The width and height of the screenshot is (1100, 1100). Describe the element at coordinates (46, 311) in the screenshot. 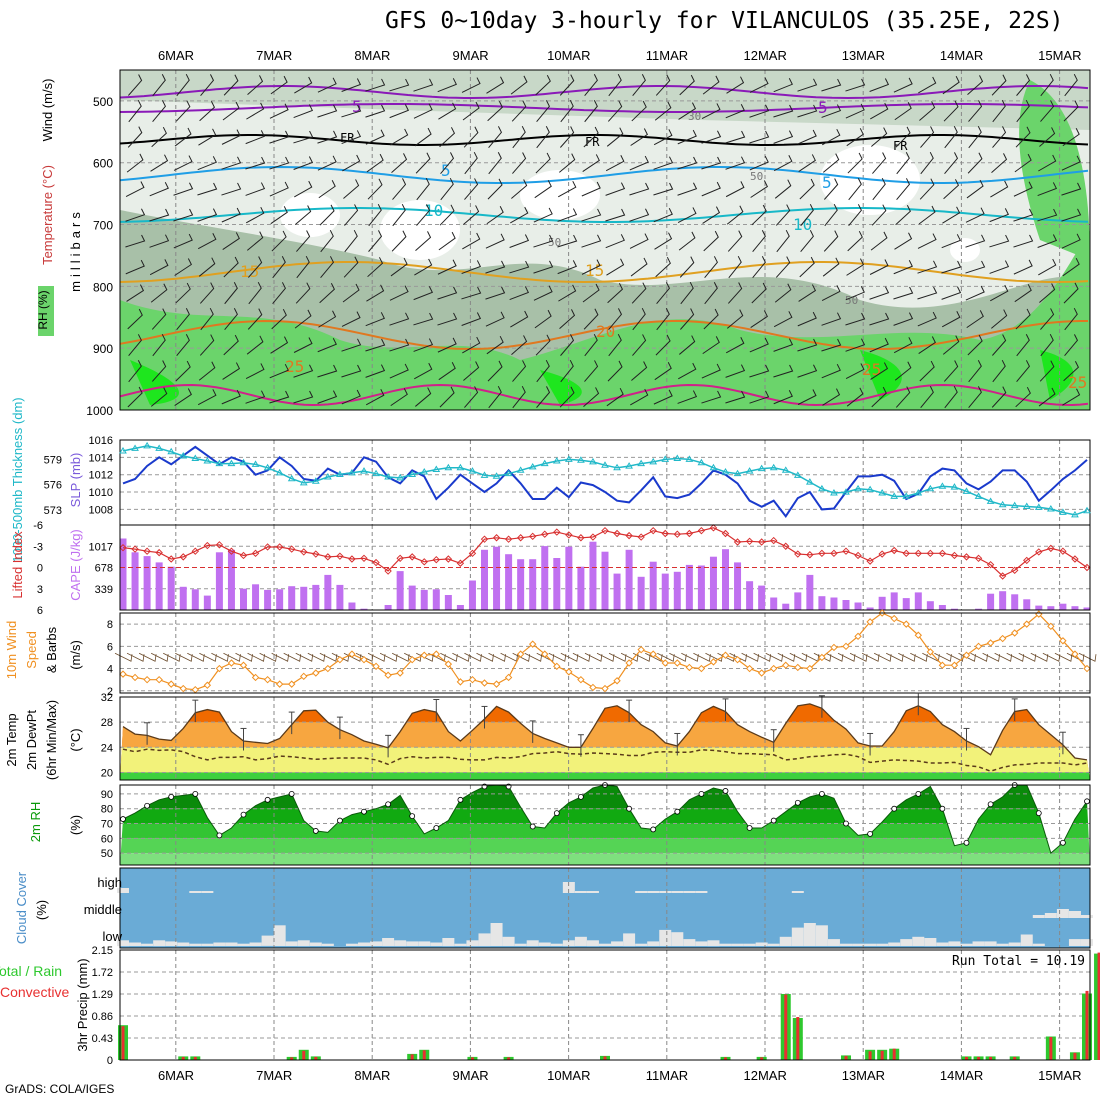

I see `rh-legend-swatch` at that location.